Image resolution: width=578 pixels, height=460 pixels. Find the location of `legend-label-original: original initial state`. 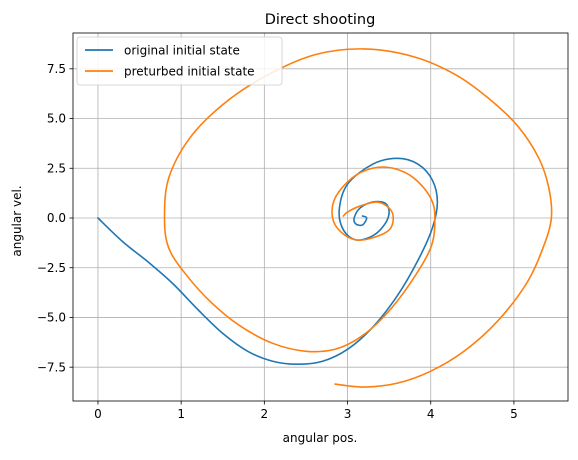

legend-label-original: original initial state is located at coordinates (182, 51).